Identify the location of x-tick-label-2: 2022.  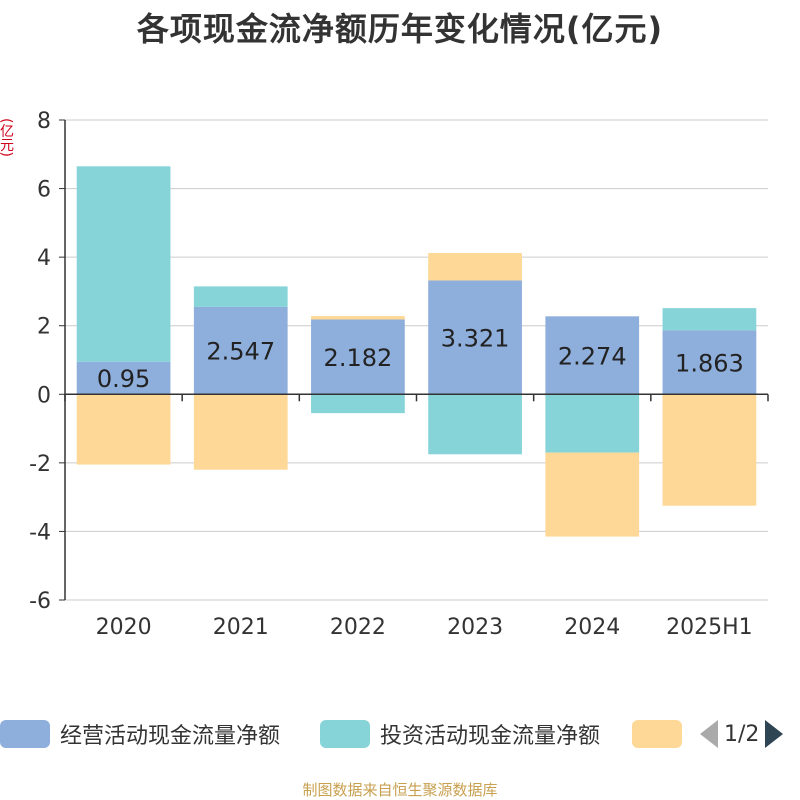
(358, 627).